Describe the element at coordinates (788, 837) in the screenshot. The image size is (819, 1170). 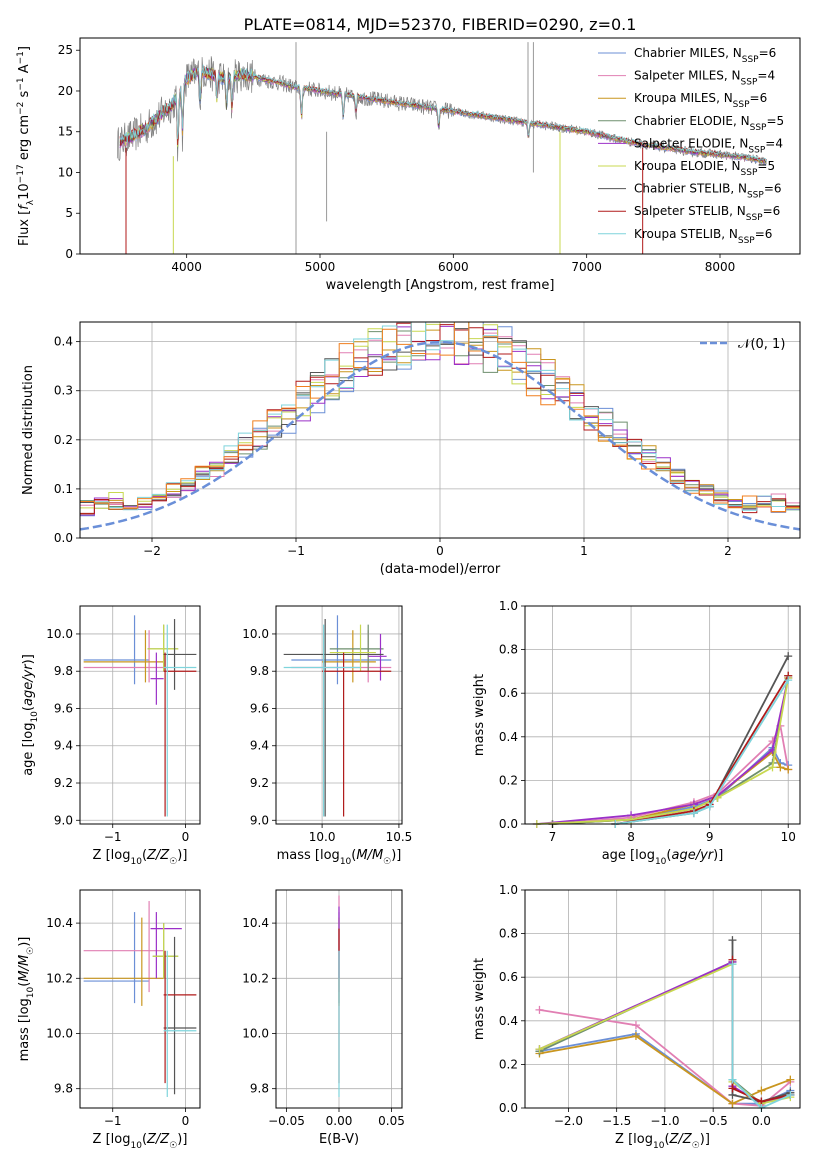
I see `x-tick-label: 10` at that location.